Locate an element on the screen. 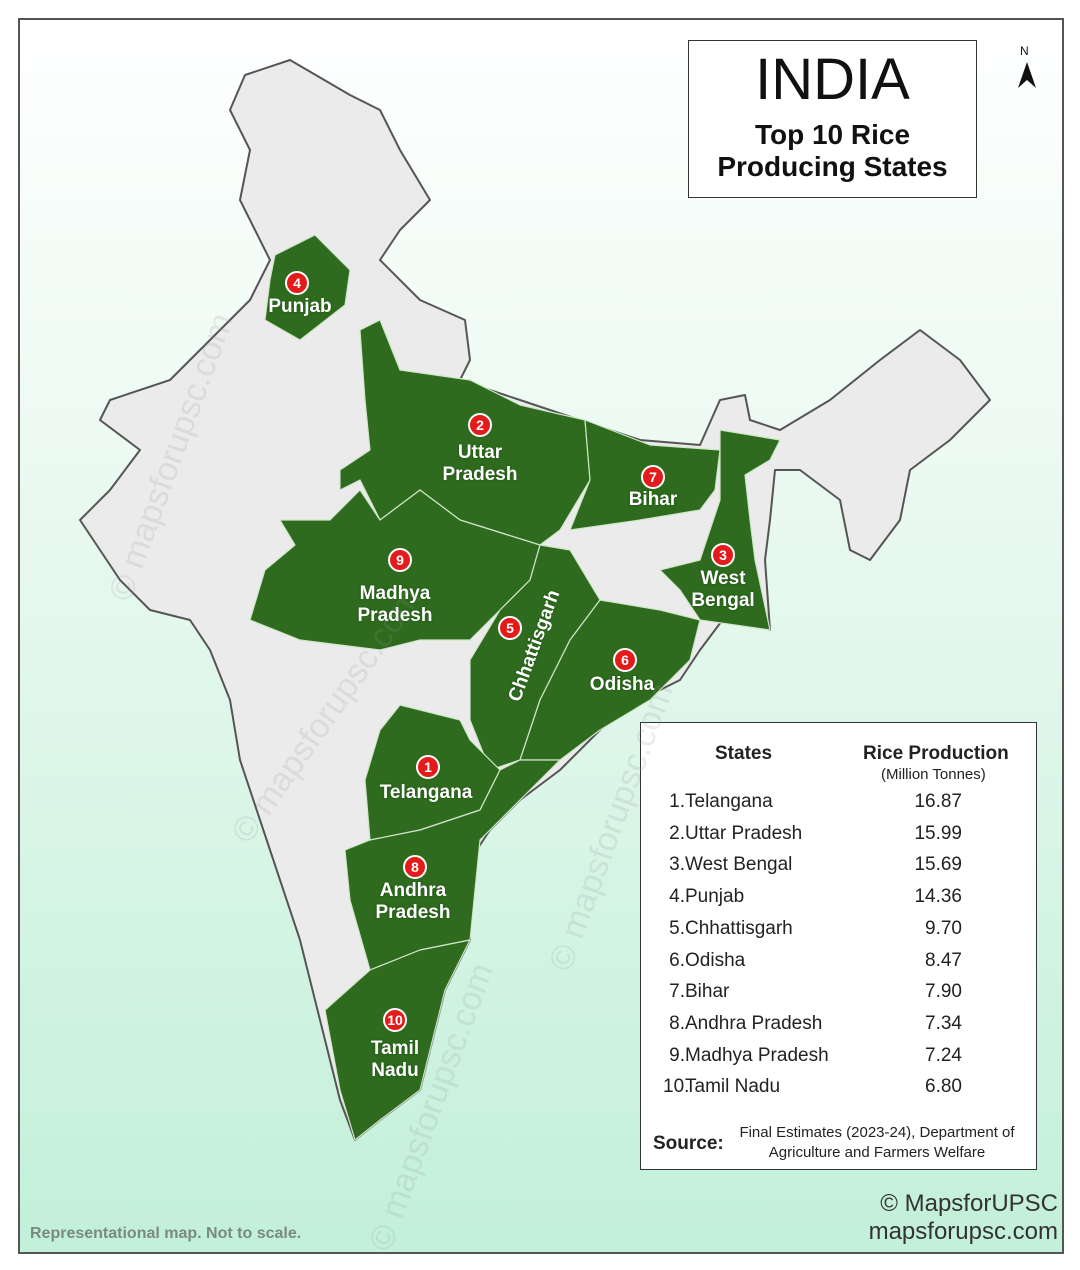  table-row: 4. Punjab 14.36 is located at coordinates (838, 901).